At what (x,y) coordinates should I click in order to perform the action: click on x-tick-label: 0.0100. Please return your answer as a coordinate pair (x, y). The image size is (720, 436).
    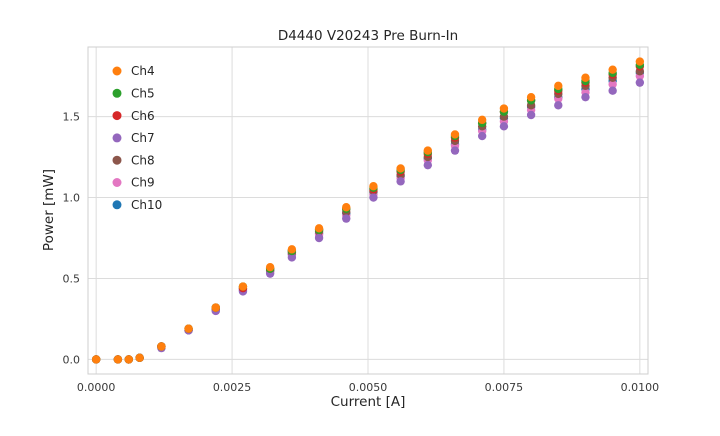
    Looking at the image, I should click on (640, 387).